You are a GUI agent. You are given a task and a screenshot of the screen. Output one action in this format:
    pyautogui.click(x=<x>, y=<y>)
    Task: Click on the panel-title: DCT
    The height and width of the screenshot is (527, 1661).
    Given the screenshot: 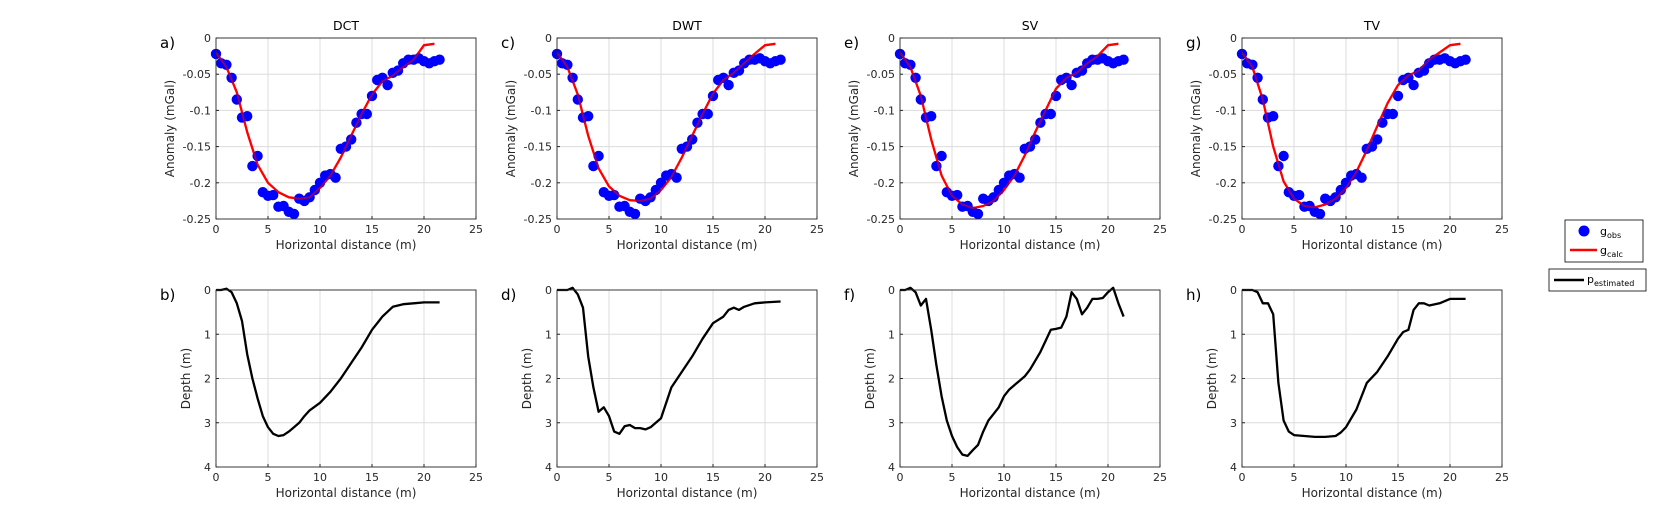 What is the action you would take?
    pyautogui.click(x=346, y=25)
    